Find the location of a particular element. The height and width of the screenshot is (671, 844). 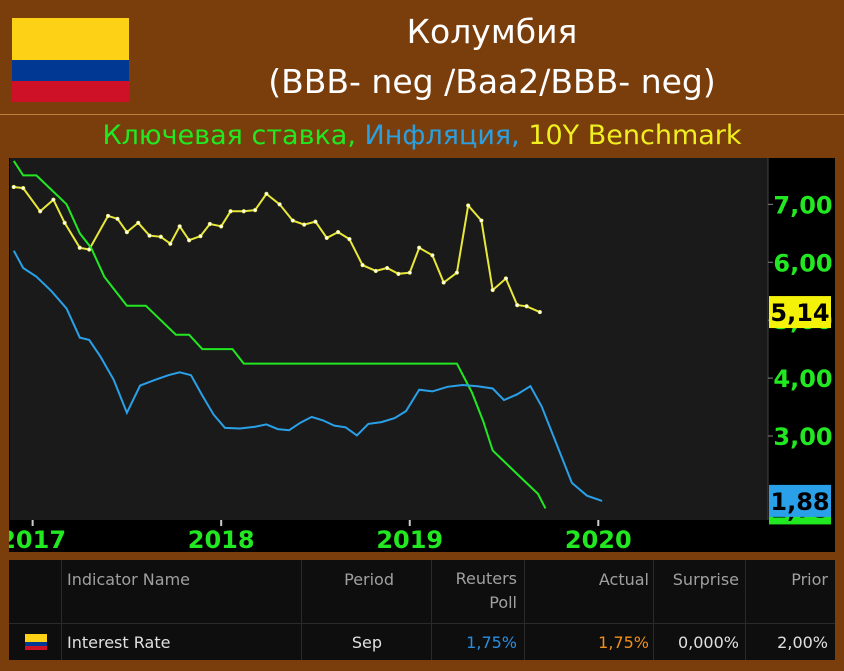

x-tick-label: 2017 is located at coordinates (37, 539).